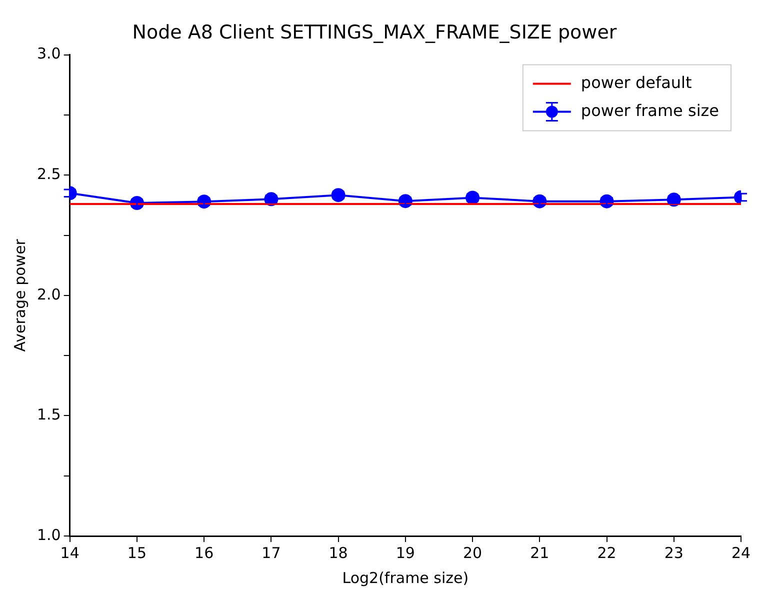  Describe the element at coordinates (405, 553) in the screenshot. I see `x-tick-label: 19` at that location.